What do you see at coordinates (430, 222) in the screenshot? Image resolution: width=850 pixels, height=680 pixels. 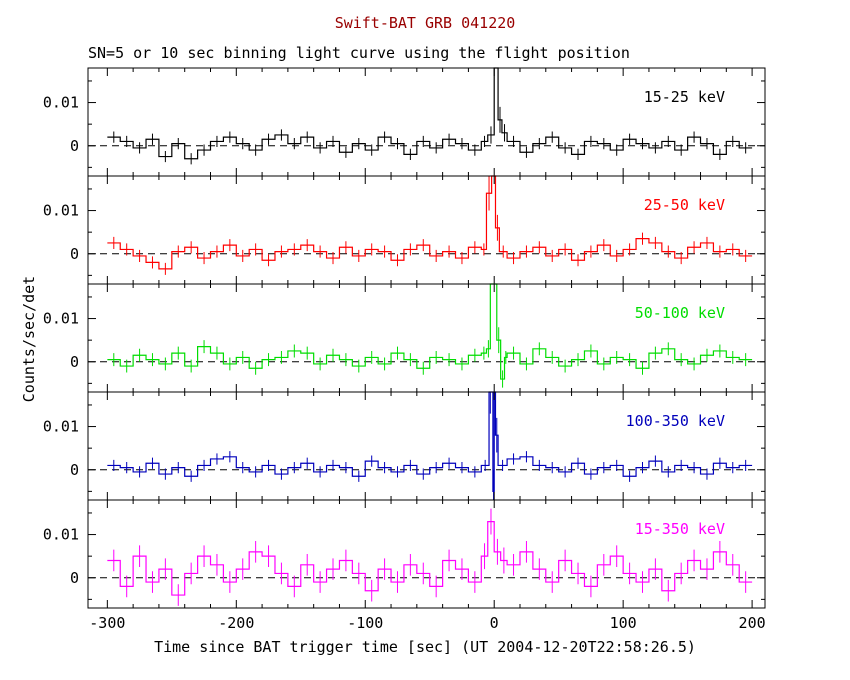 I see `light-curve-25-50-kev` at bounding box center [430, 222].